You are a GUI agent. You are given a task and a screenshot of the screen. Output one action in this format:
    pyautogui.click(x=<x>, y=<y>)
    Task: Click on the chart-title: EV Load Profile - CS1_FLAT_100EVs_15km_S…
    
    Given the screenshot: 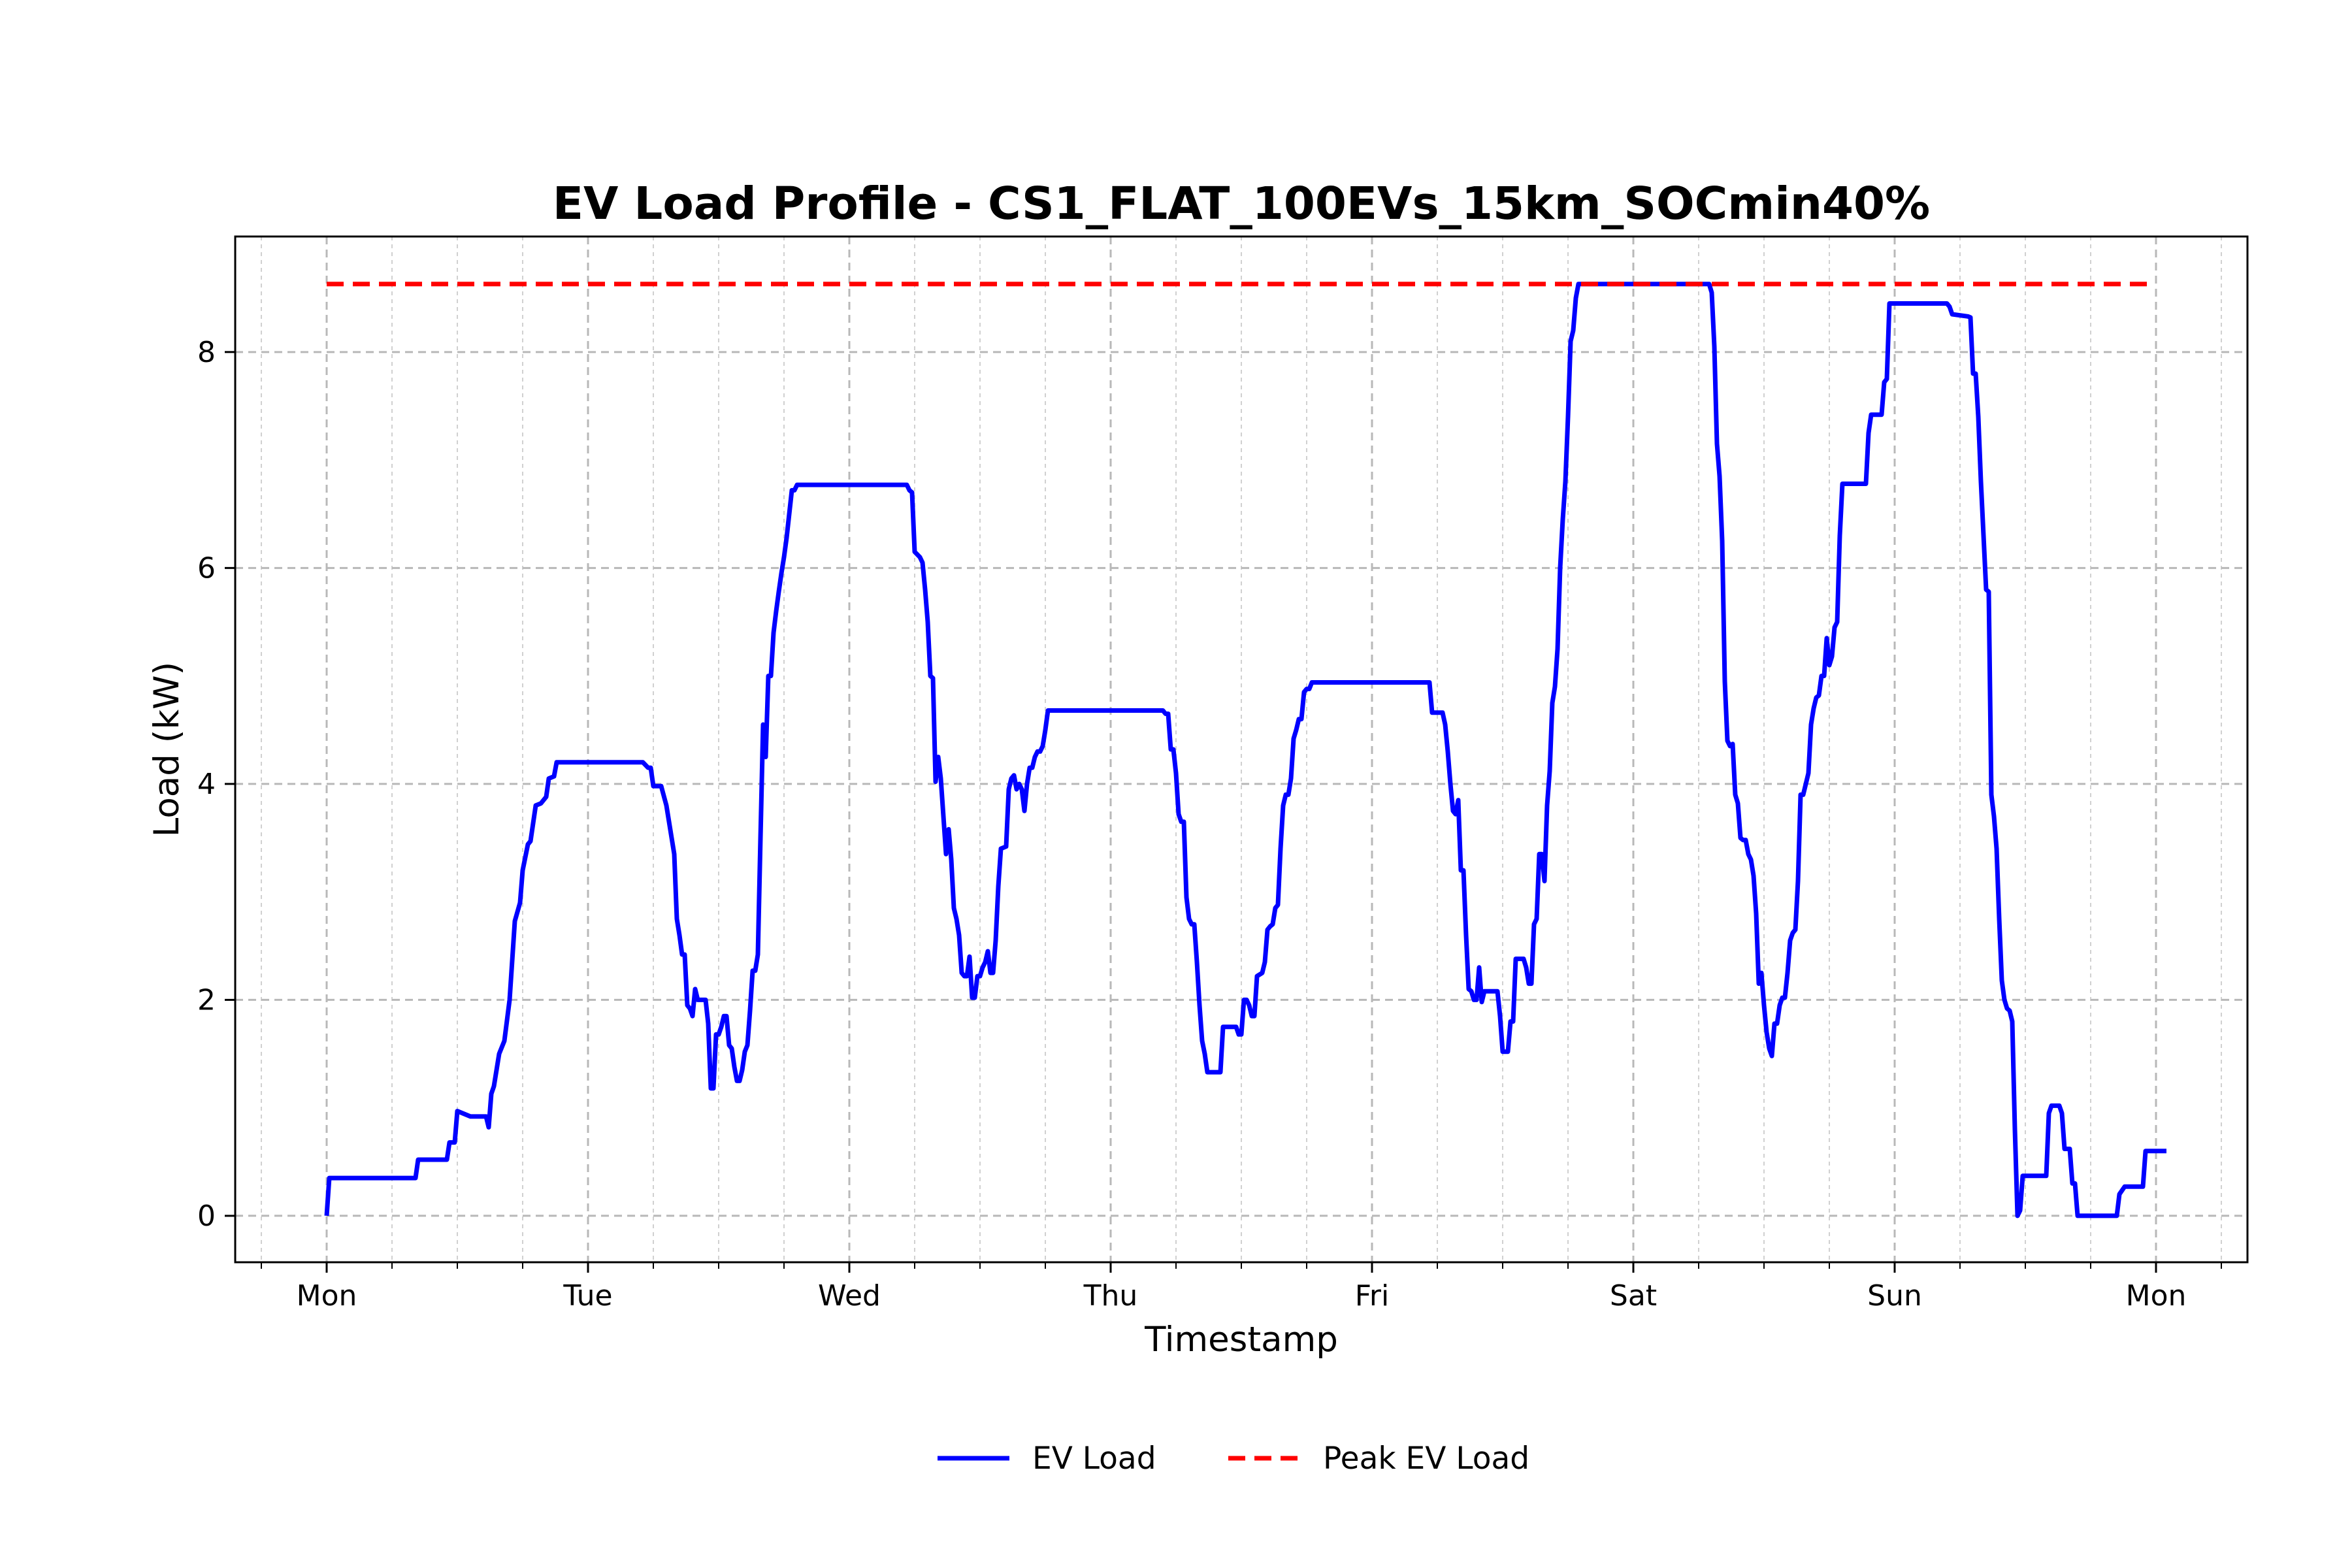 What is the action you would take?
    pyautogui.click(x=1241, y=204)
    